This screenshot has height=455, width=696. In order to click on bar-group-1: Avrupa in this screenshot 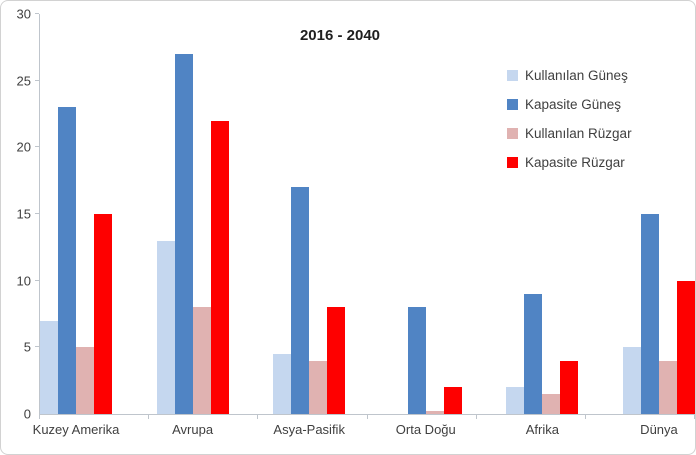, I will do `click(192, 225)`.